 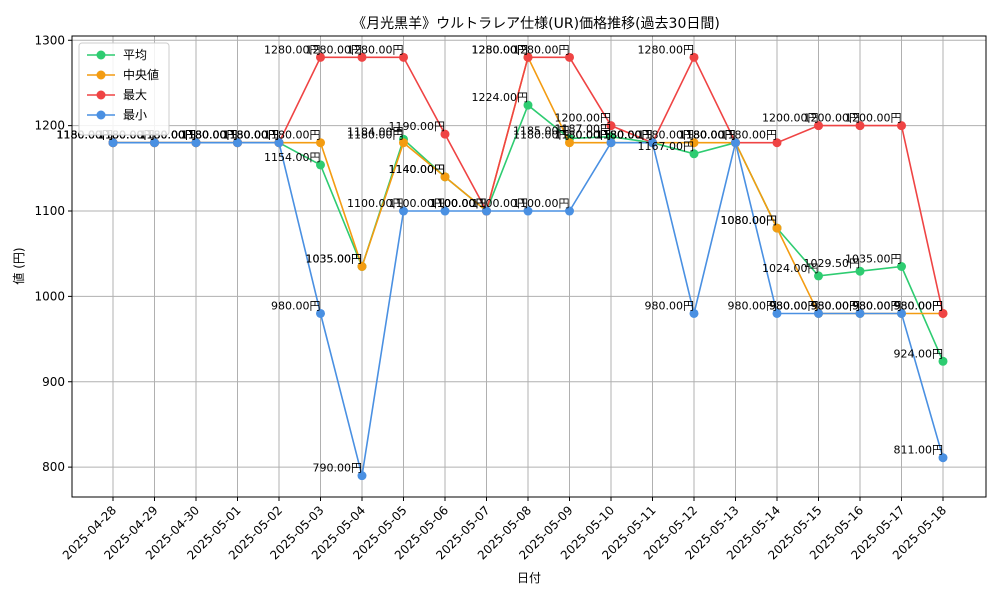 I want to click on legend-item: 中央値, so click(x=123, y=74).